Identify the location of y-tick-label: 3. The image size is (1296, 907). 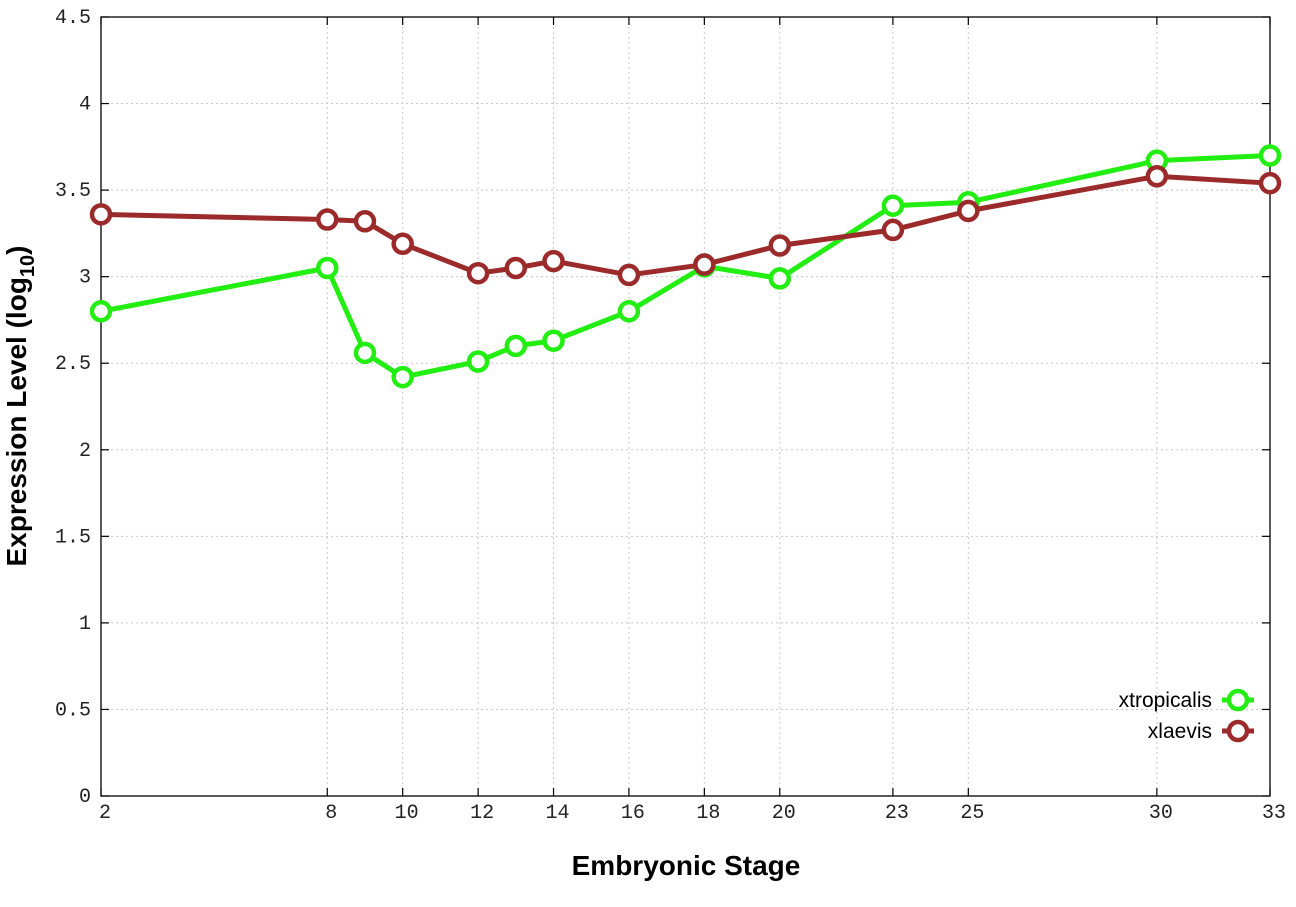
(85, 278).